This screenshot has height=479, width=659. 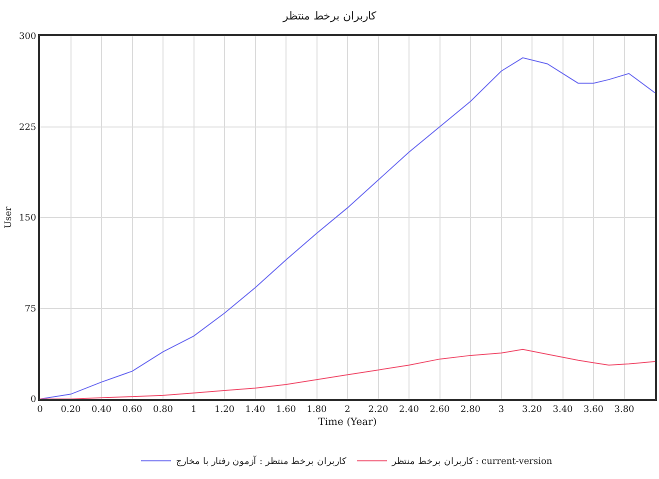 What do you see at coordinates (501, 409) in the screenshot?
I see `x-tick-label: 3` at bounding box center [501, 409].